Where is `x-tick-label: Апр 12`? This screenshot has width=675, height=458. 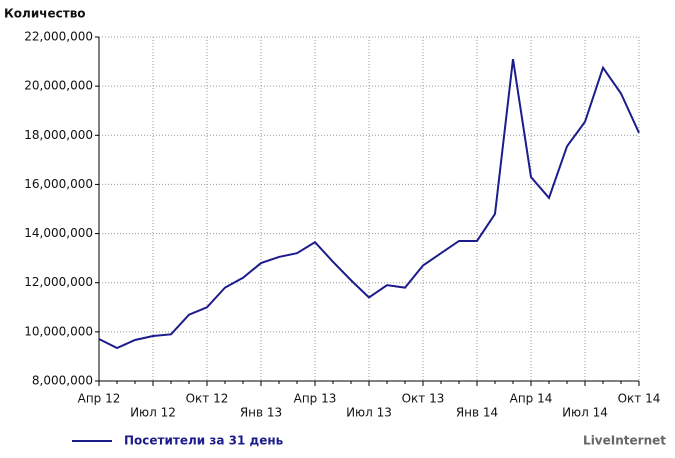
x-tick-label: Апр 12 is located at coordinates (99, 399).